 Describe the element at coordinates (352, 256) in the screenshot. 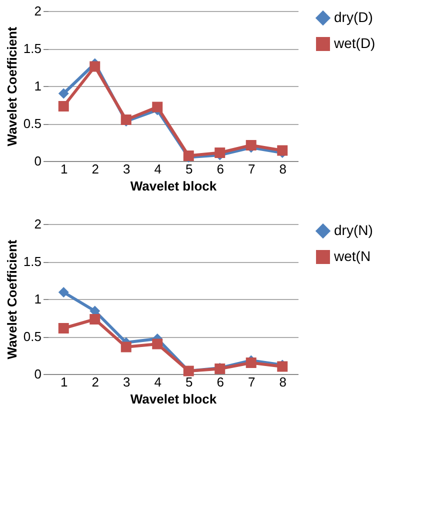

I see `legend-label: wet(N` at that location.